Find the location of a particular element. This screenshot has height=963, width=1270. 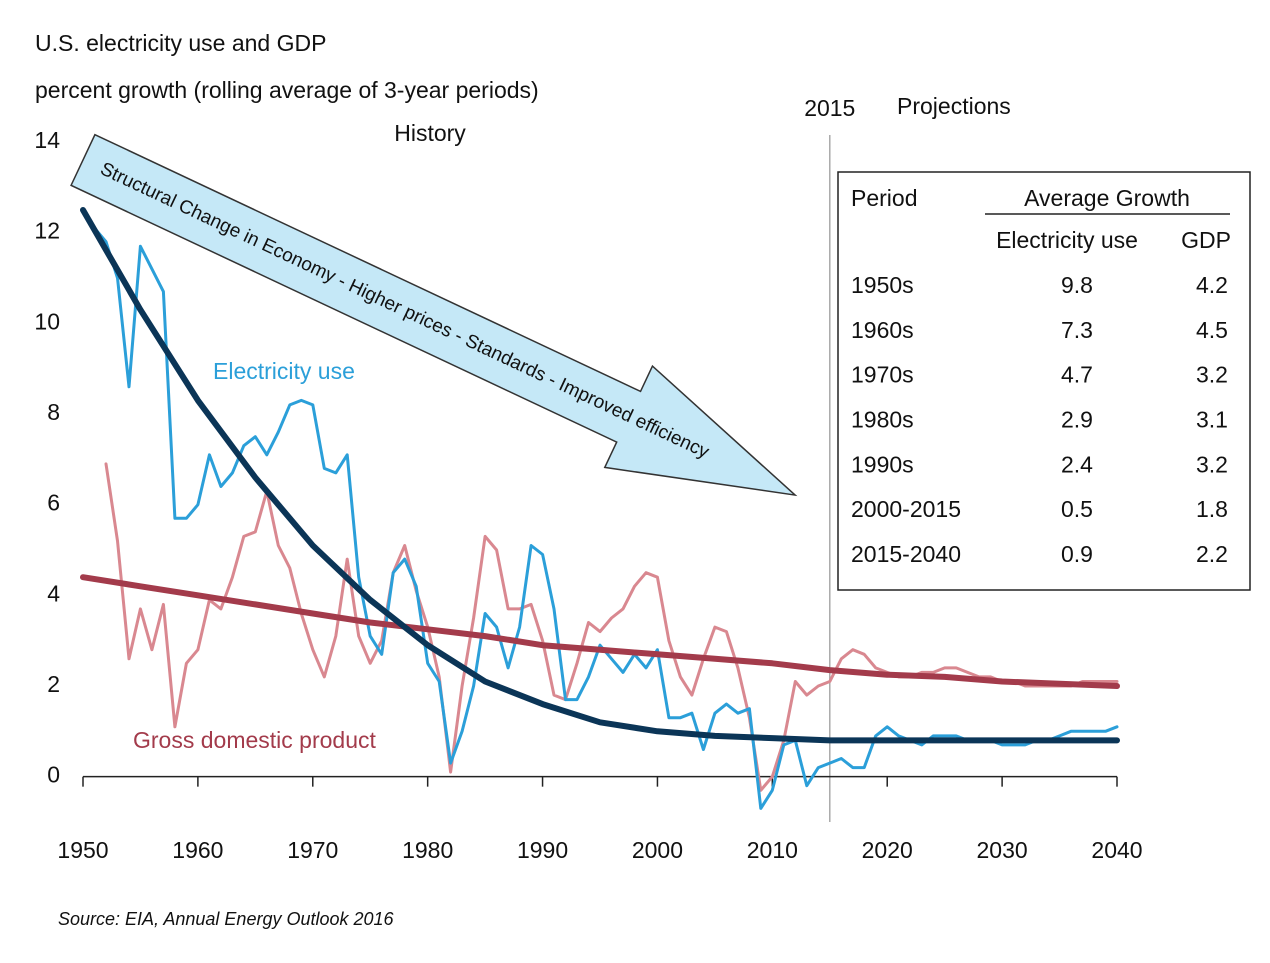

table-cell: 2015-2040 is located at coordinates (906, 554).